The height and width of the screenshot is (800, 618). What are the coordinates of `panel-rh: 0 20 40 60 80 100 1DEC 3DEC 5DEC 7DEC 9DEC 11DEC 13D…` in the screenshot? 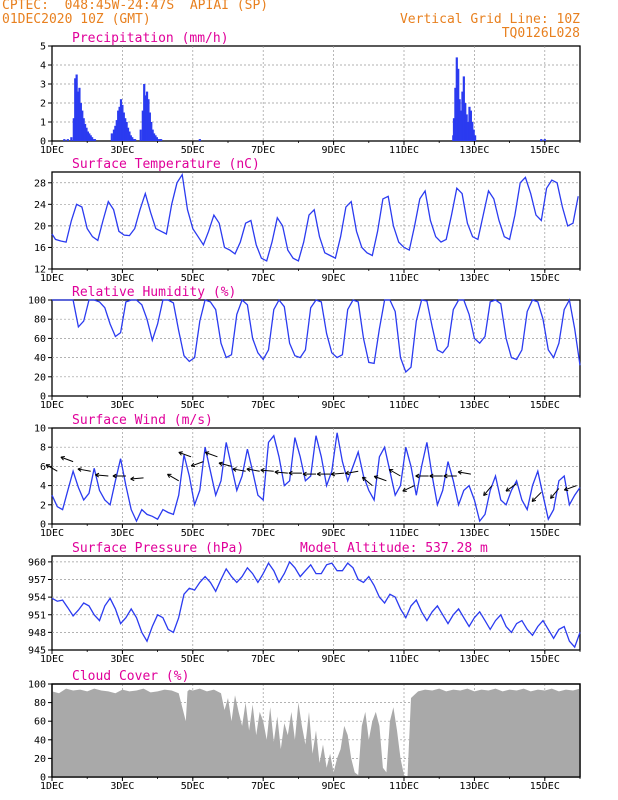 It's located at (304, 348).